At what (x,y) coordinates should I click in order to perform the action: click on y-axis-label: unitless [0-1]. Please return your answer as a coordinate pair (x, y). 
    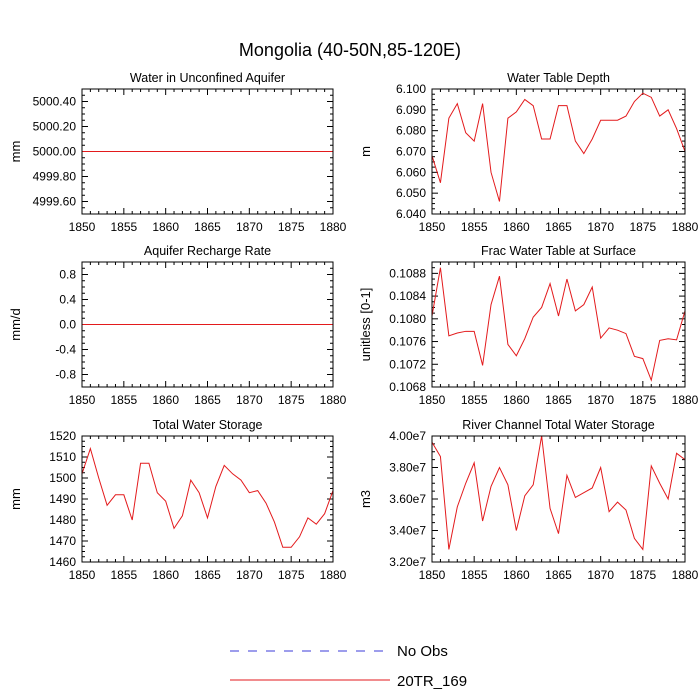
    Looking at the image, I should click on (365, 325).